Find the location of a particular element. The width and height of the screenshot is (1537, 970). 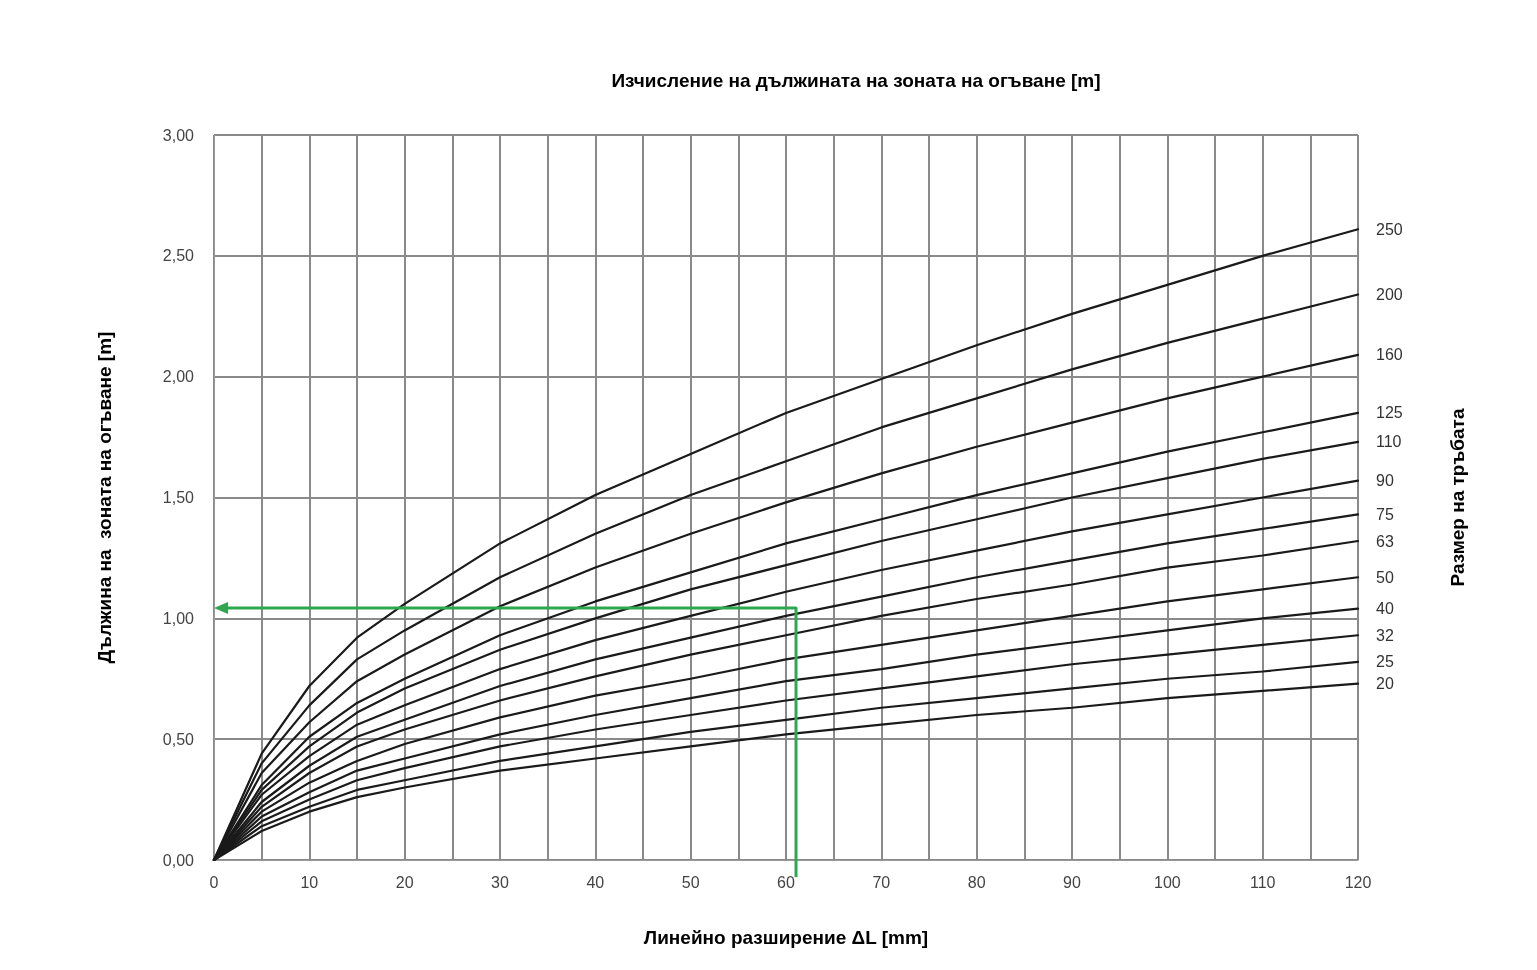

x-tick-label: 20 is located at coordinates (404, 882).